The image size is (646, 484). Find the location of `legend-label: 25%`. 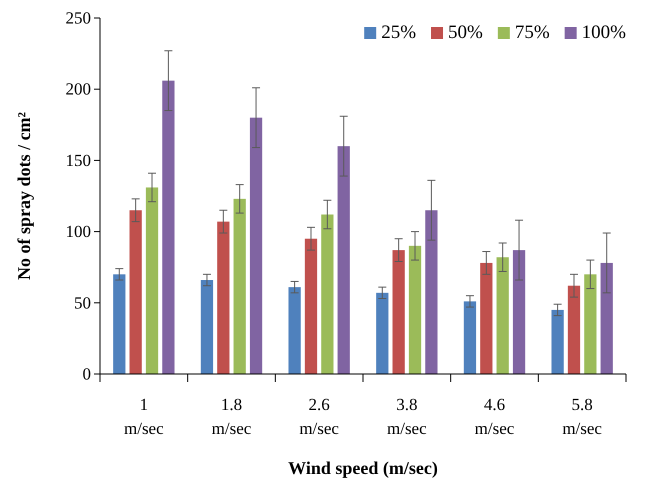

legend-label: 25% is located at coordinates (398, 32).